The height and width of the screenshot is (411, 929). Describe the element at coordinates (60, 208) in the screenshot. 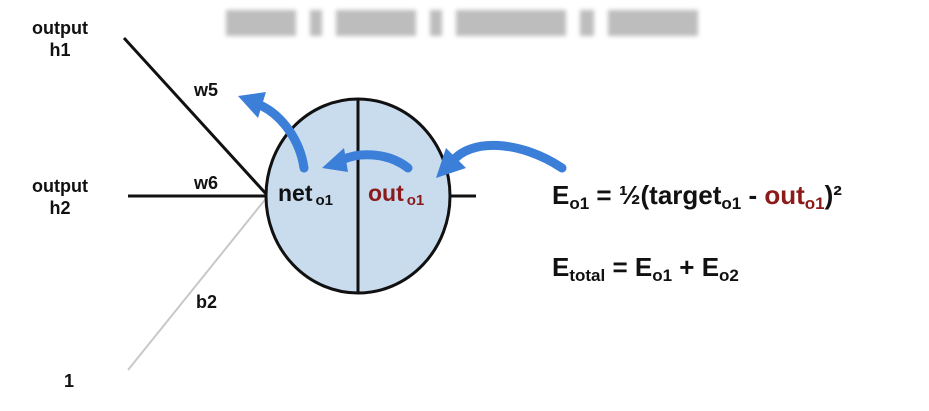

I see `input-label-h2-line2: h2` at that location.